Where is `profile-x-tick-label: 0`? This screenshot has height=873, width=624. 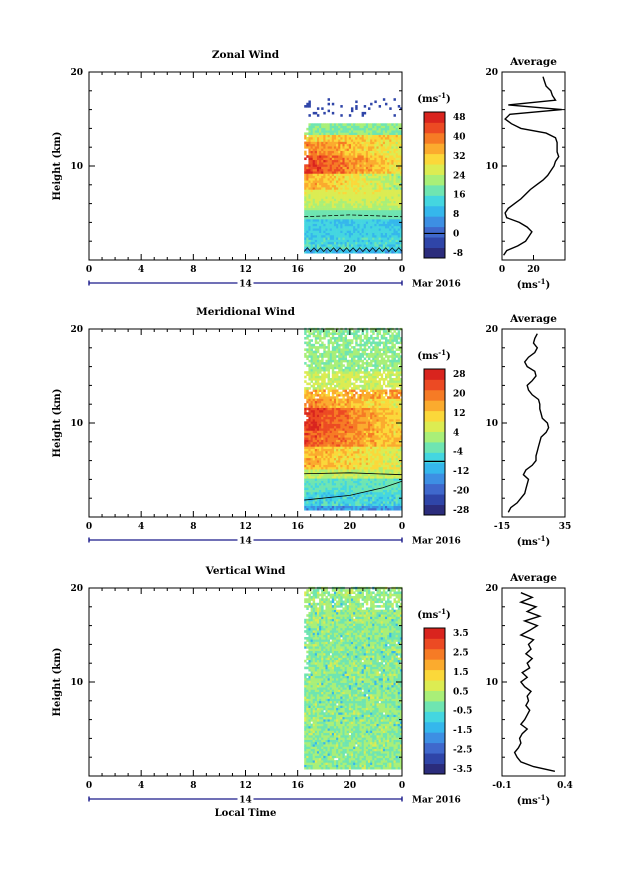 profile-x-tick-label: 0 is located at coordinates (502, 270).